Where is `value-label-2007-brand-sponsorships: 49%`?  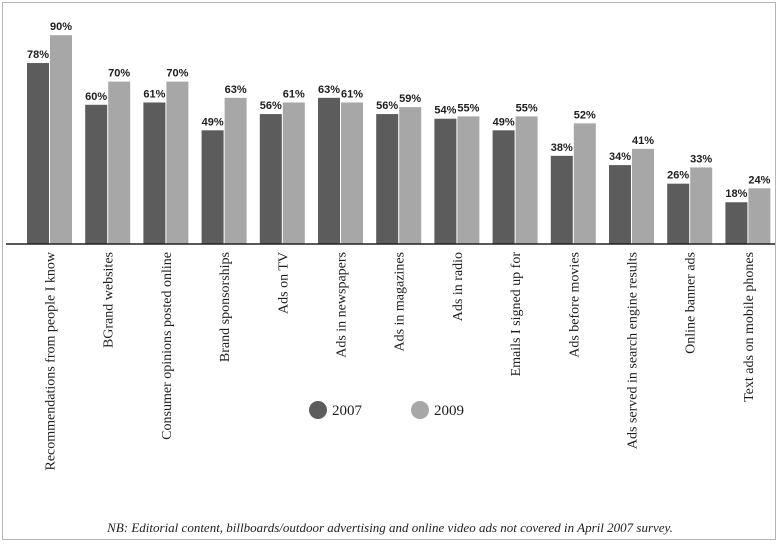 value-label-2007-brand-sponsorships: 49% is located at coordinates (213, 122).